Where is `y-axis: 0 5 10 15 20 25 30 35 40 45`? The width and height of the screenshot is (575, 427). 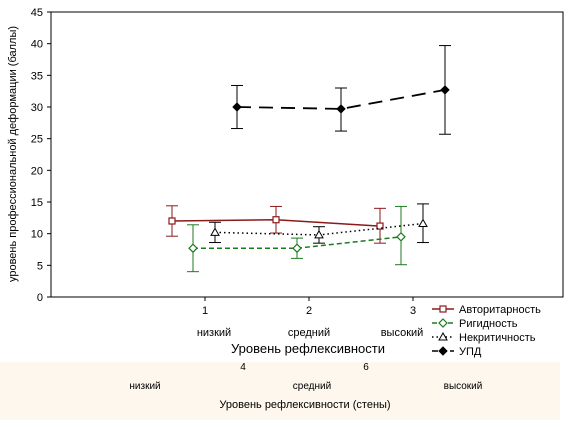
y-axis: 0 5 10 15 20 25 30 35 40 45 is located at coordinates (41, 155).